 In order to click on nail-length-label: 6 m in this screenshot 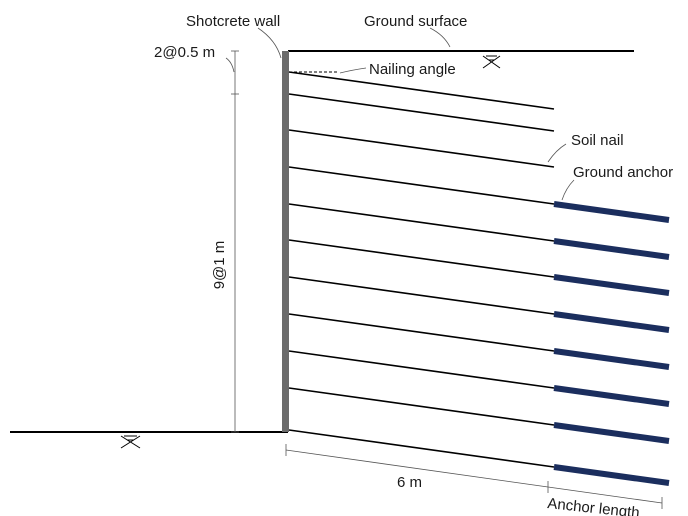, I will do `click(409, 482)`.